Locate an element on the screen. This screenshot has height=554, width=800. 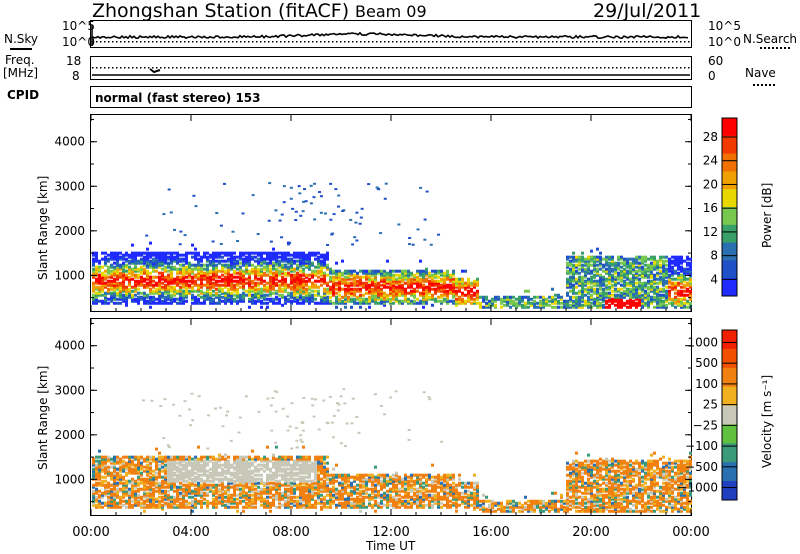
station-title: Zhongshan Station (fitACF) is located at coordinates (221, 11).